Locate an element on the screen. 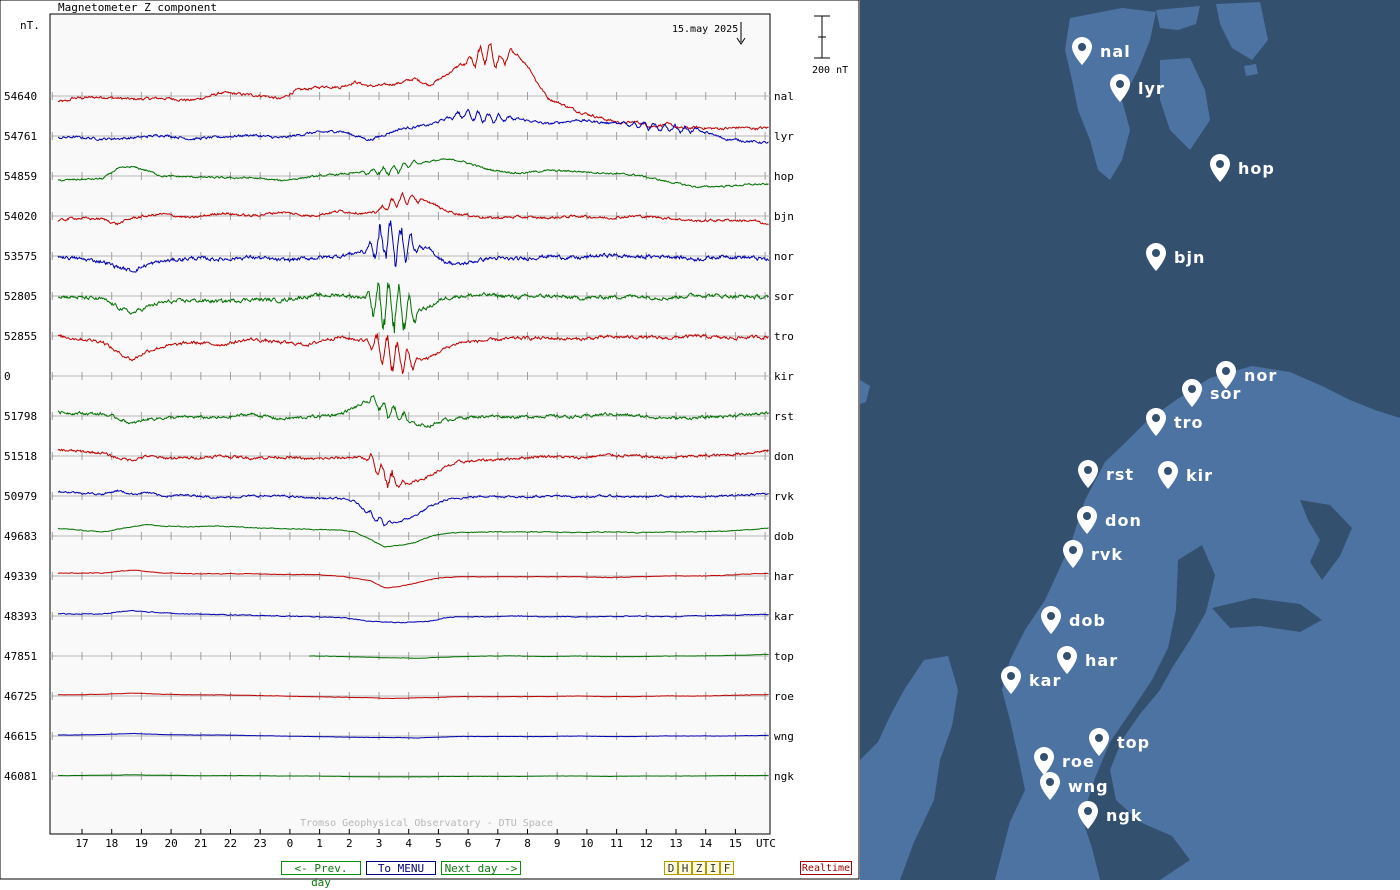 The width and height of the screenshot is (1400, 890). x-tick-label: 14 is located at coordinates (706, 843).